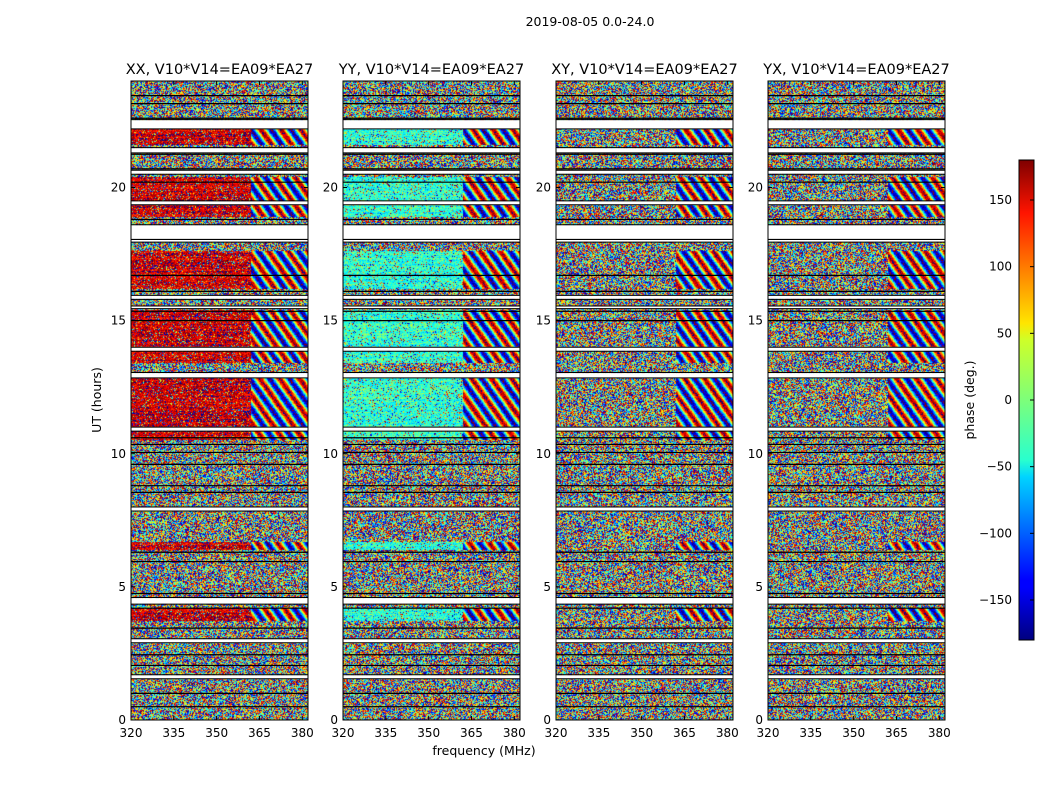 This screenshot has width=1050, height=800. Describe the element at coordinates (220, 70) in the screenshot. I see `panel-title-xx: XX, V10*V14=EA09*EA27` at that location.